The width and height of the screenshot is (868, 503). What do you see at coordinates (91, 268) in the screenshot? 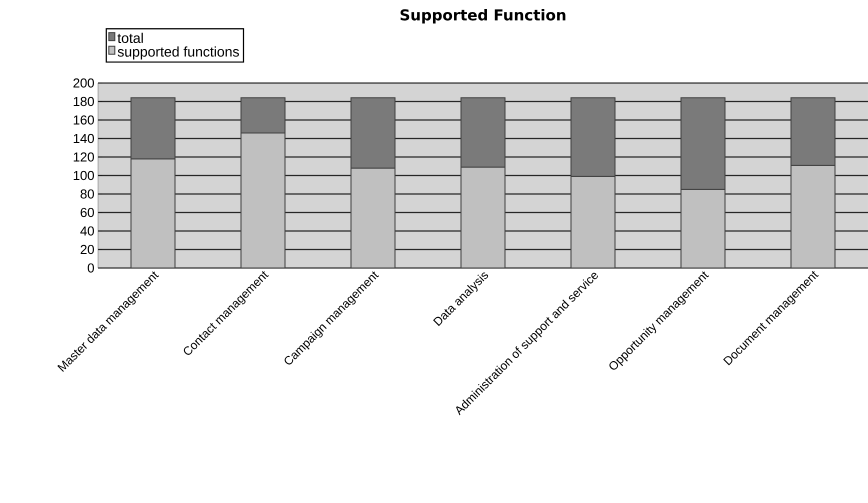
I see `y-tick-label: 0` at bounding box center [91, 268].